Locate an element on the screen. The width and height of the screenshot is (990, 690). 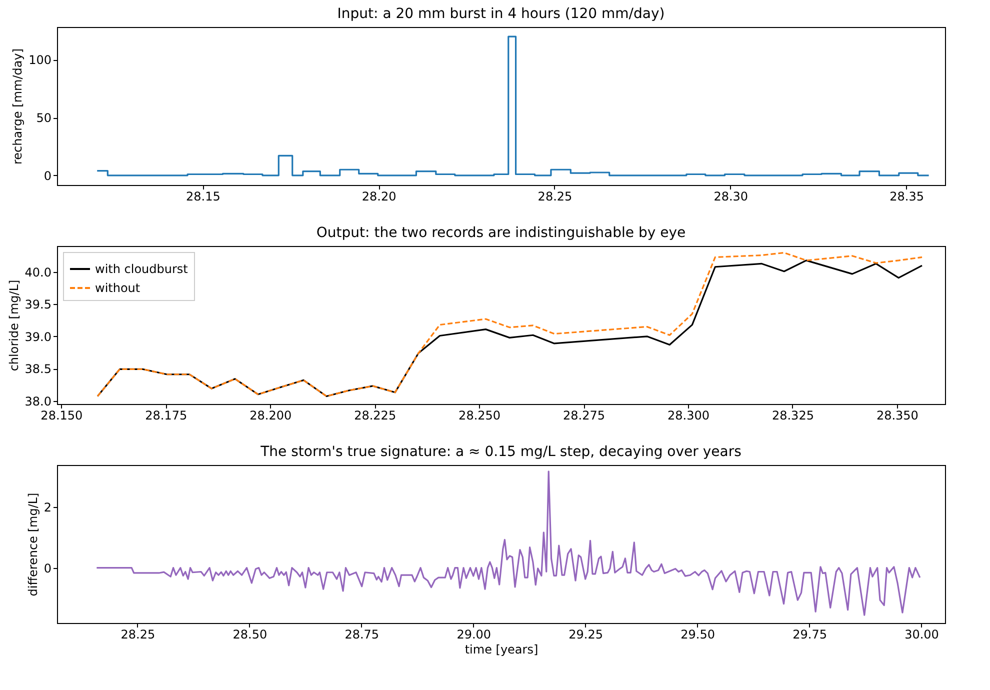
y-tick-label: 50 is located at coordinates (44, 118).